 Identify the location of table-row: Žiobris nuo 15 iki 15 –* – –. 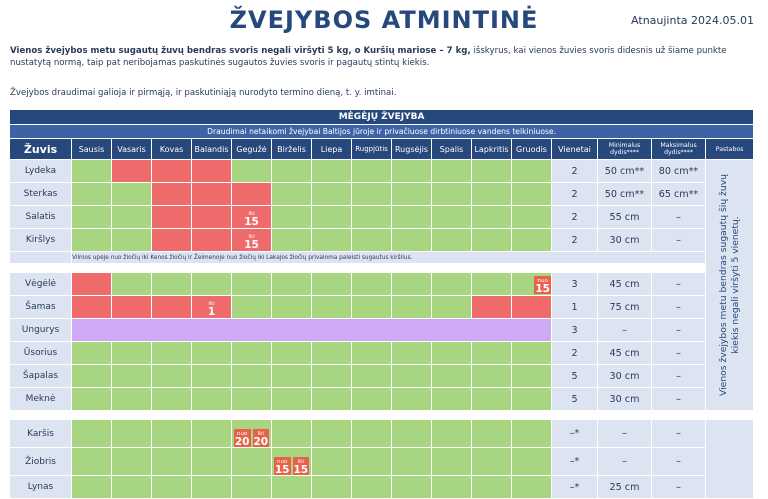
(382, 462).